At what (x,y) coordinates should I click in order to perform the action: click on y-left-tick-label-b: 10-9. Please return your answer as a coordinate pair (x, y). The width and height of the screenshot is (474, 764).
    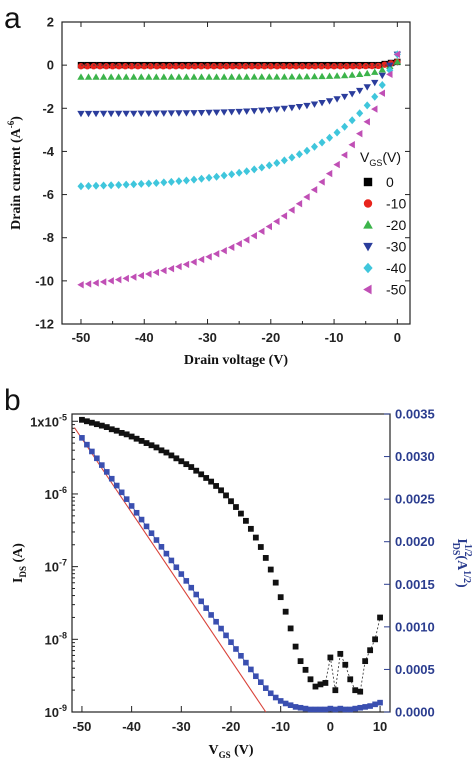
    Looking at the image, I should click on (56, 711).